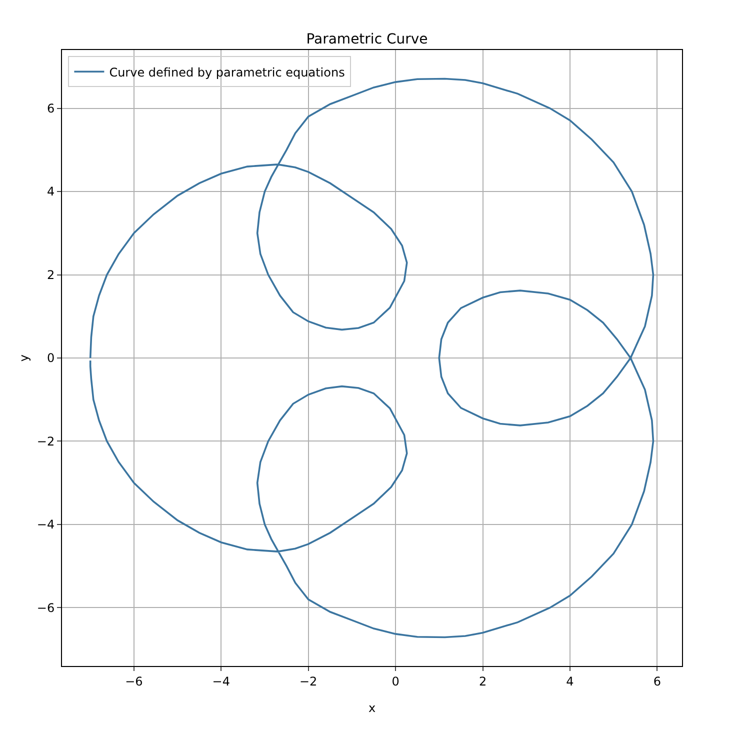  I want to click on x-tick-label: 4, so click(570, 681).